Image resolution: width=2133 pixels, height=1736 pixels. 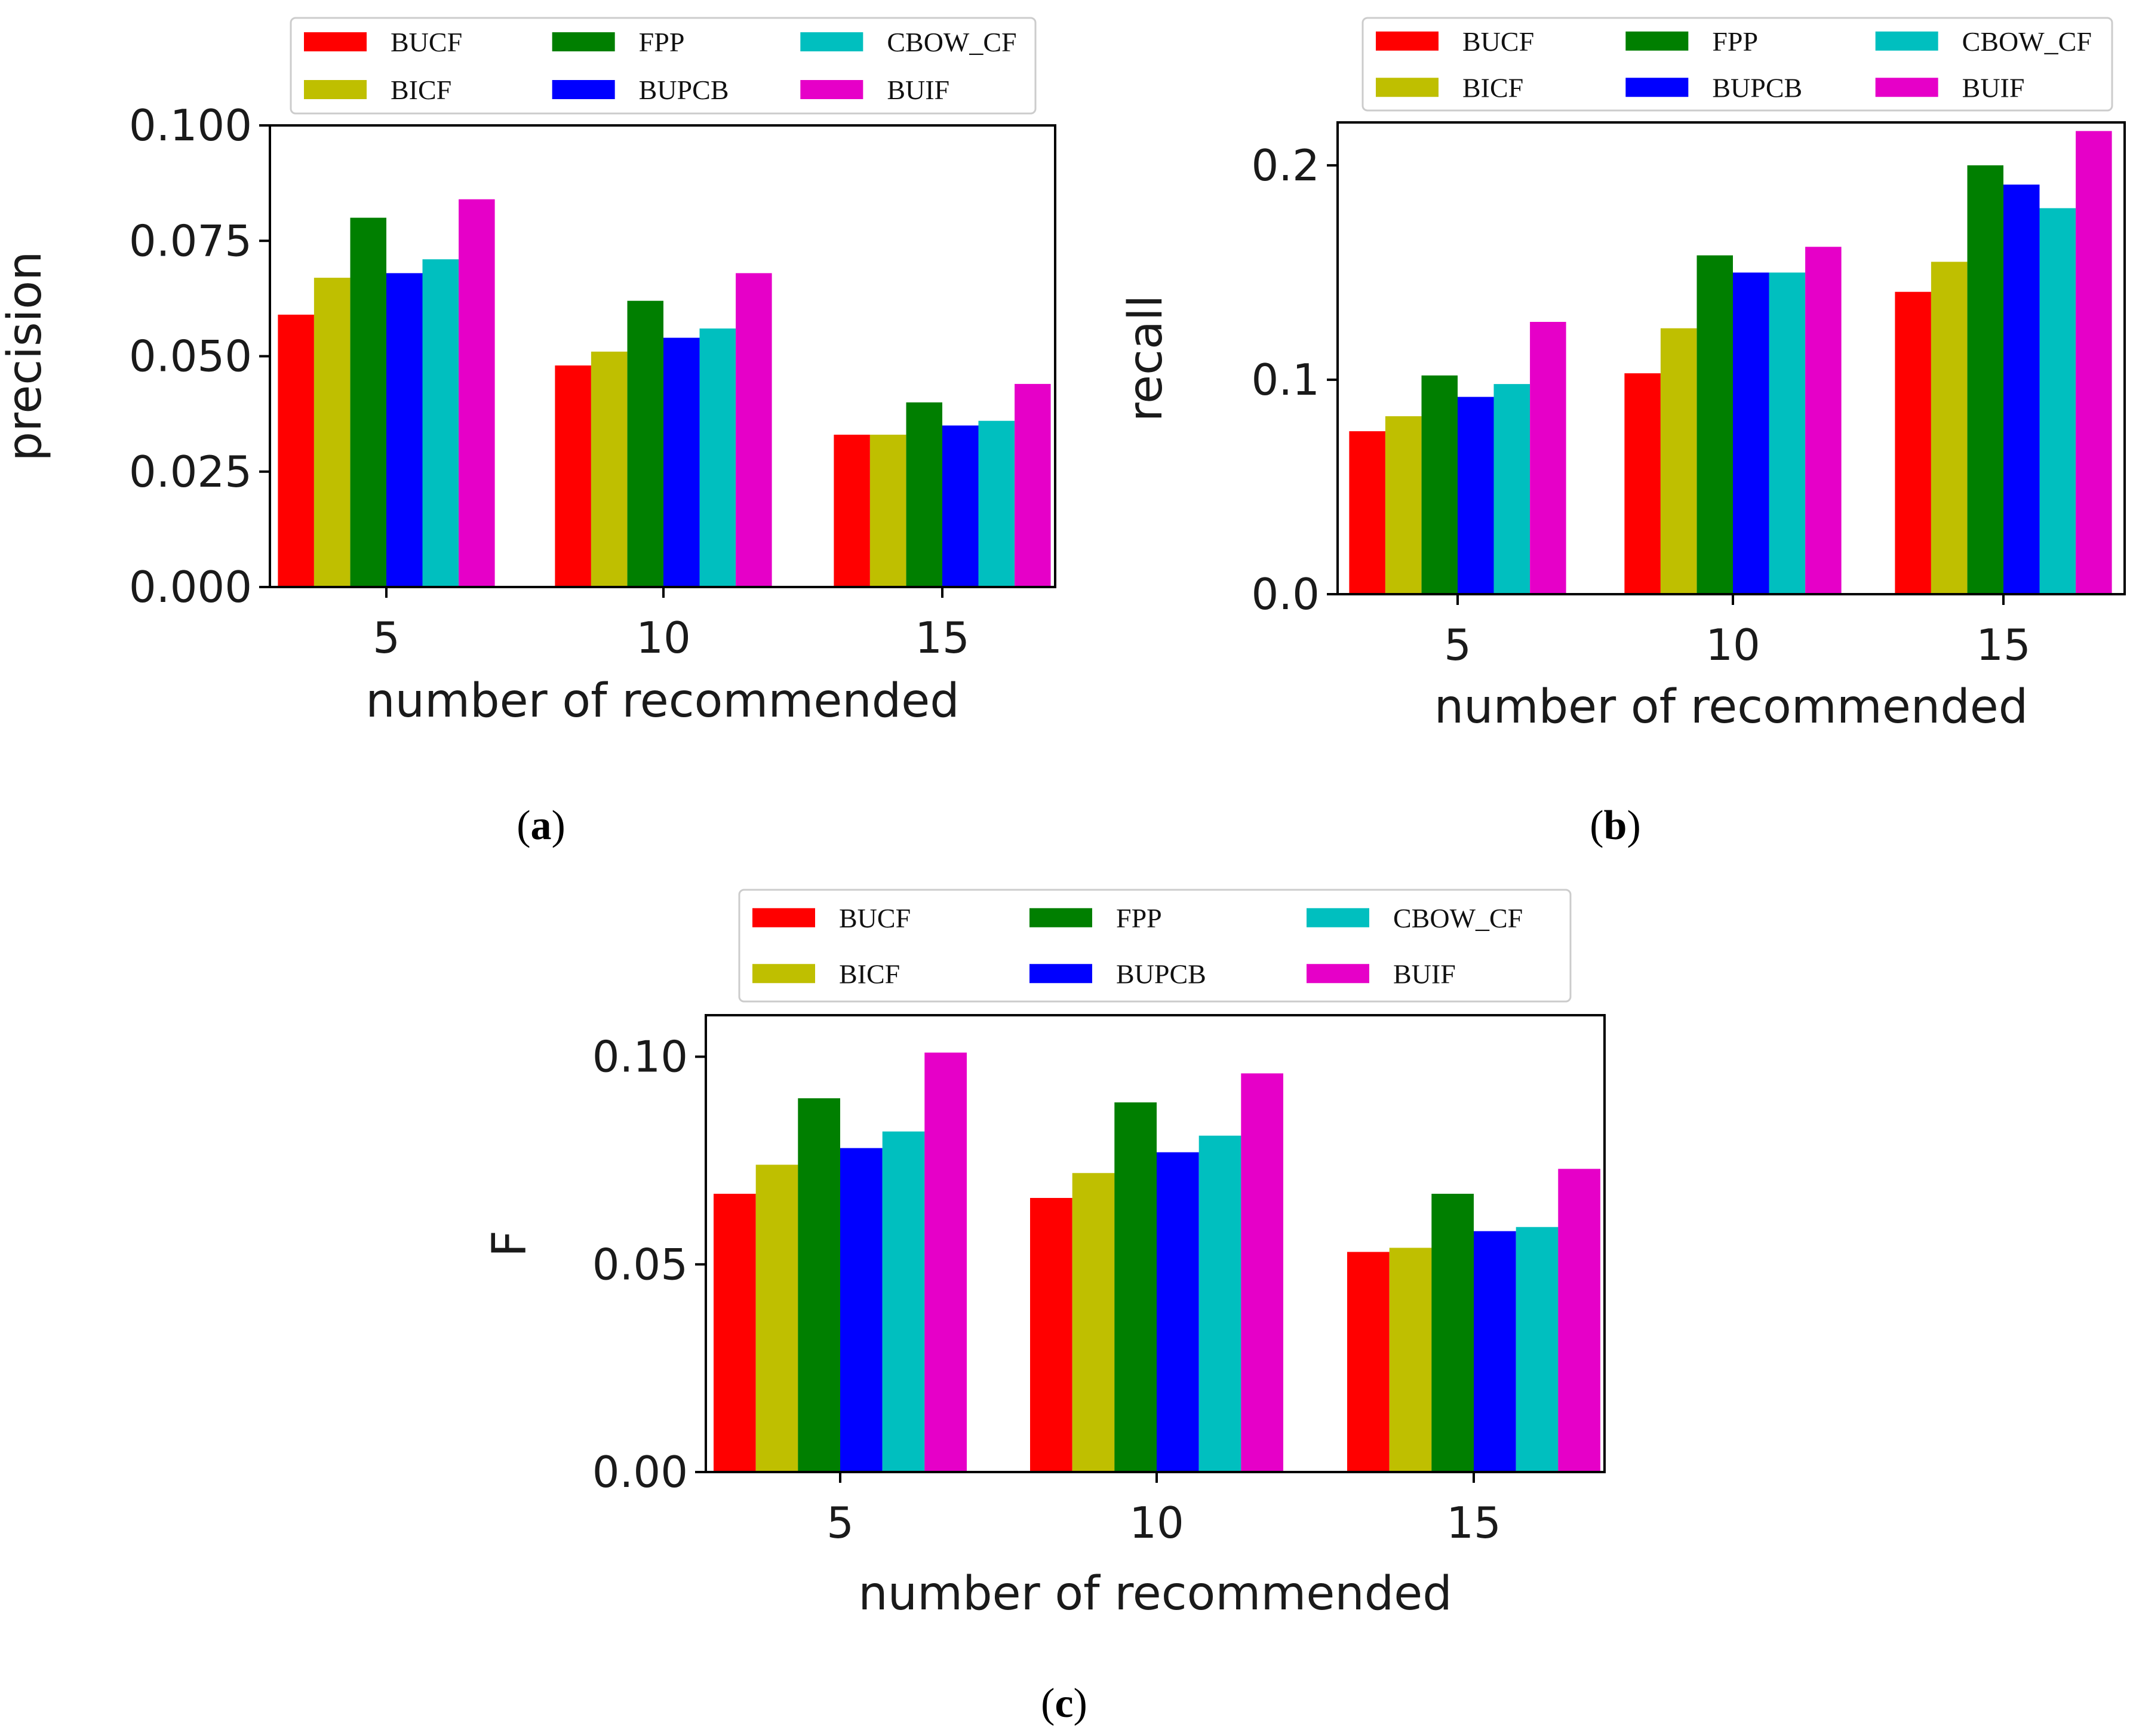 I want to click on y-tick-label: 0.100, so click(x=190, y=125).